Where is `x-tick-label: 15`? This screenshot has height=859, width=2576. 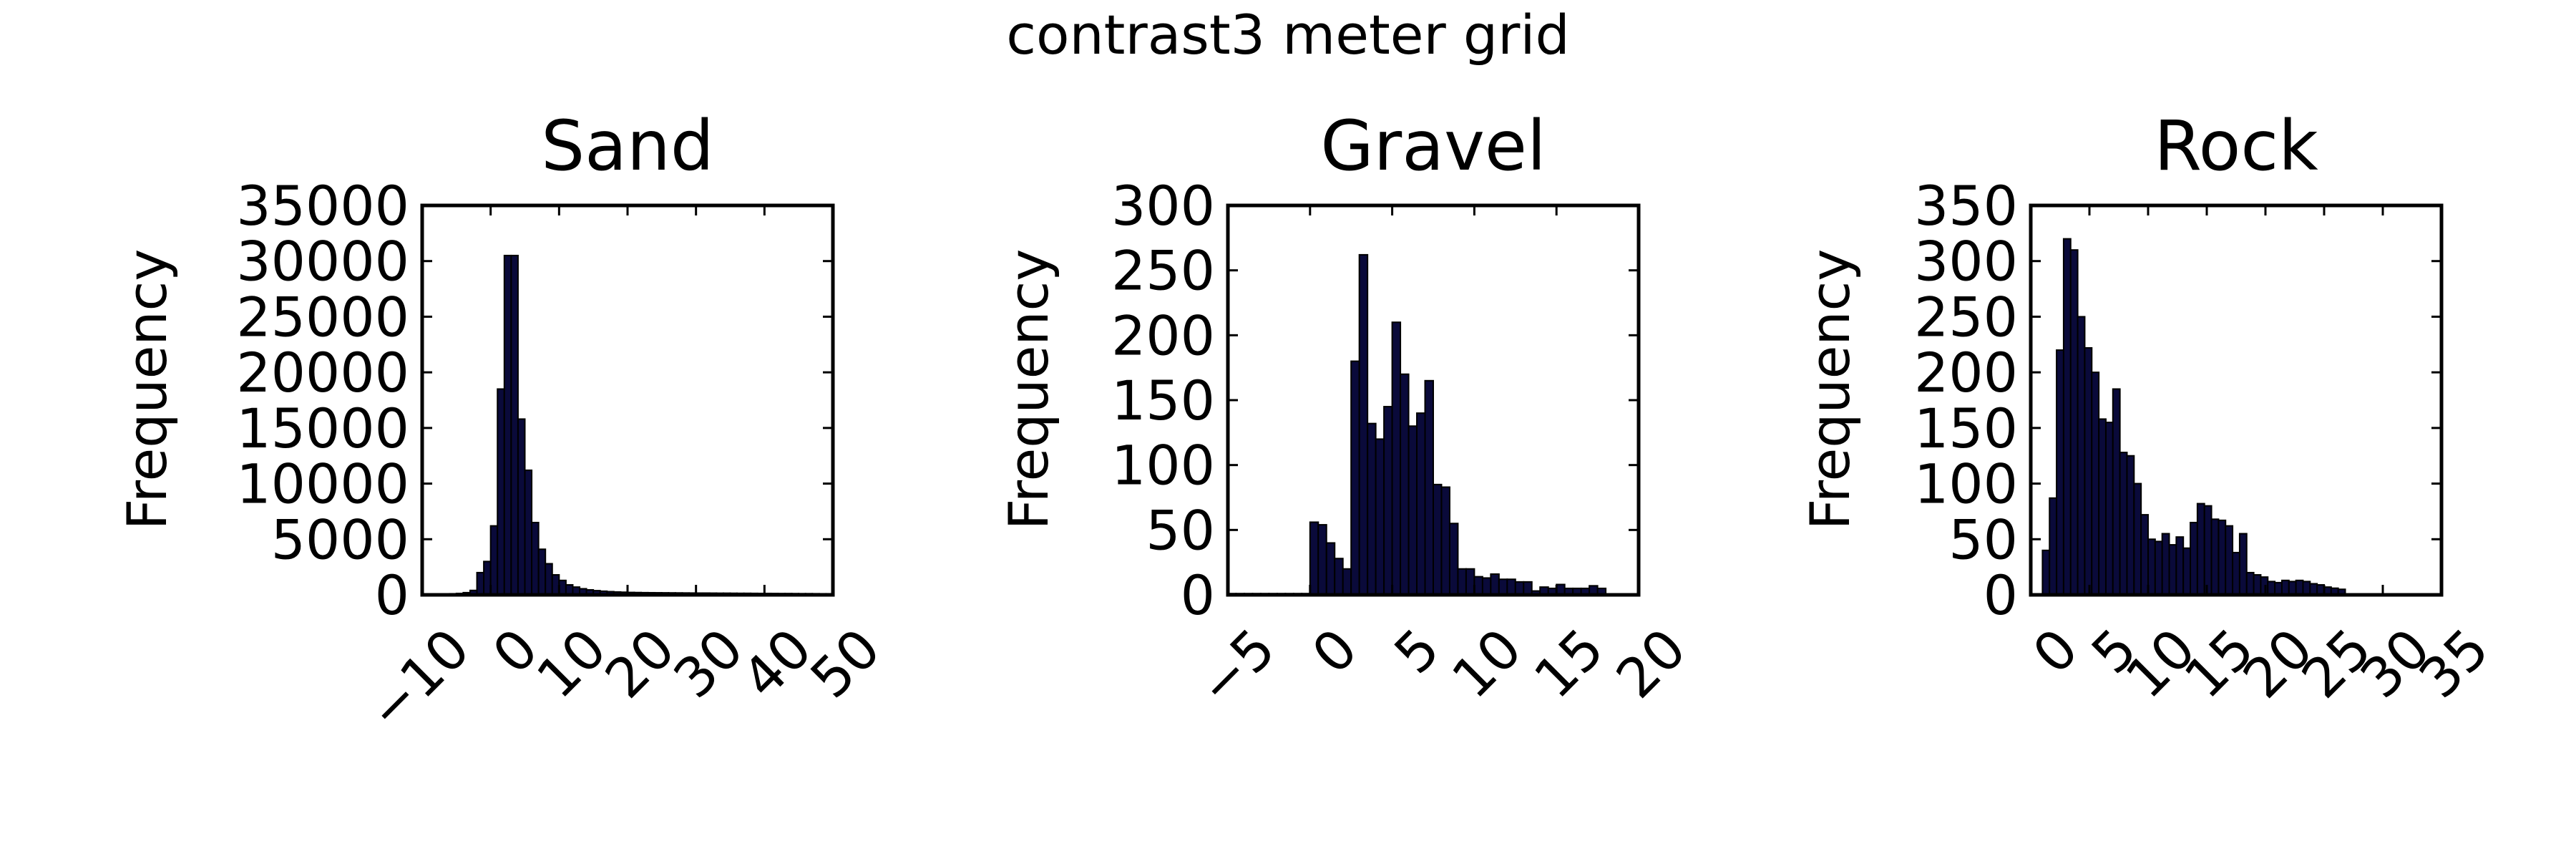 x-tick-label: 15 is located at coordinates (1569, 663).